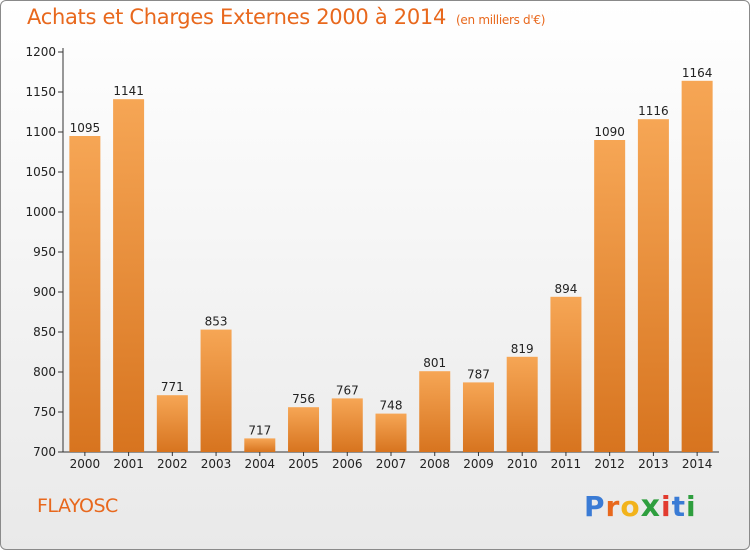  Describe the element at coordinates (613, 506) in the screenshot. I see `logo-letter: r` at that location.